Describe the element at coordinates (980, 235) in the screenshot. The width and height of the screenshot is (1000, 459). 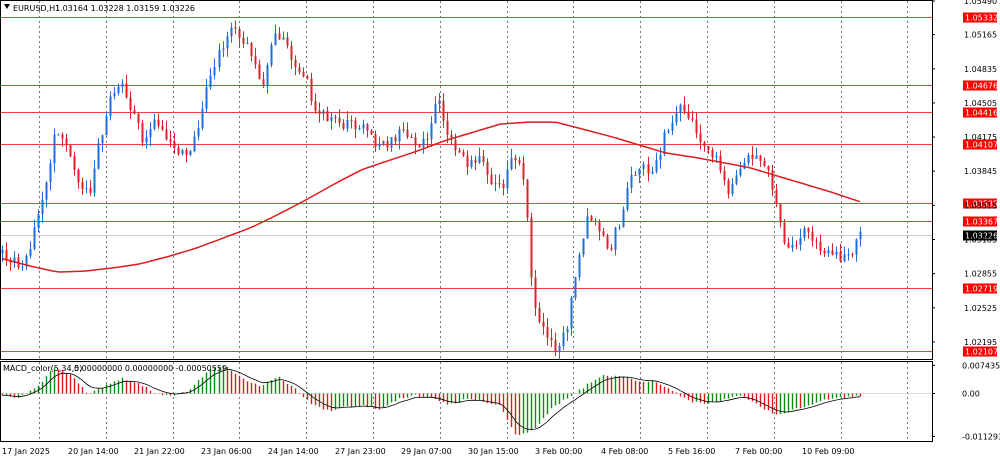
I see `last-price-box` at that location.